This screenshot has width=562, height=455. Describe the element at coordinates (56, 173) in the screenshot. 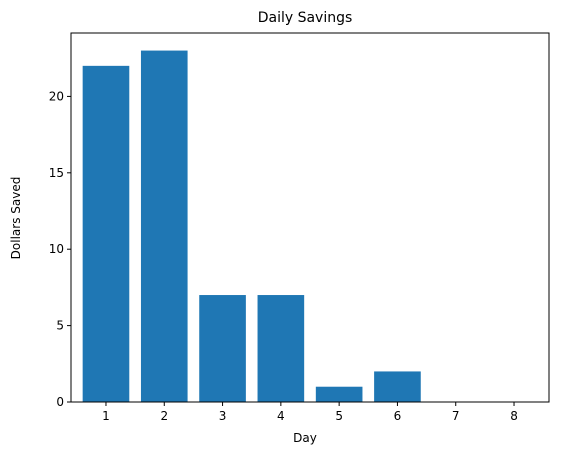

I see `y-tick-label-15: 15` at that location.